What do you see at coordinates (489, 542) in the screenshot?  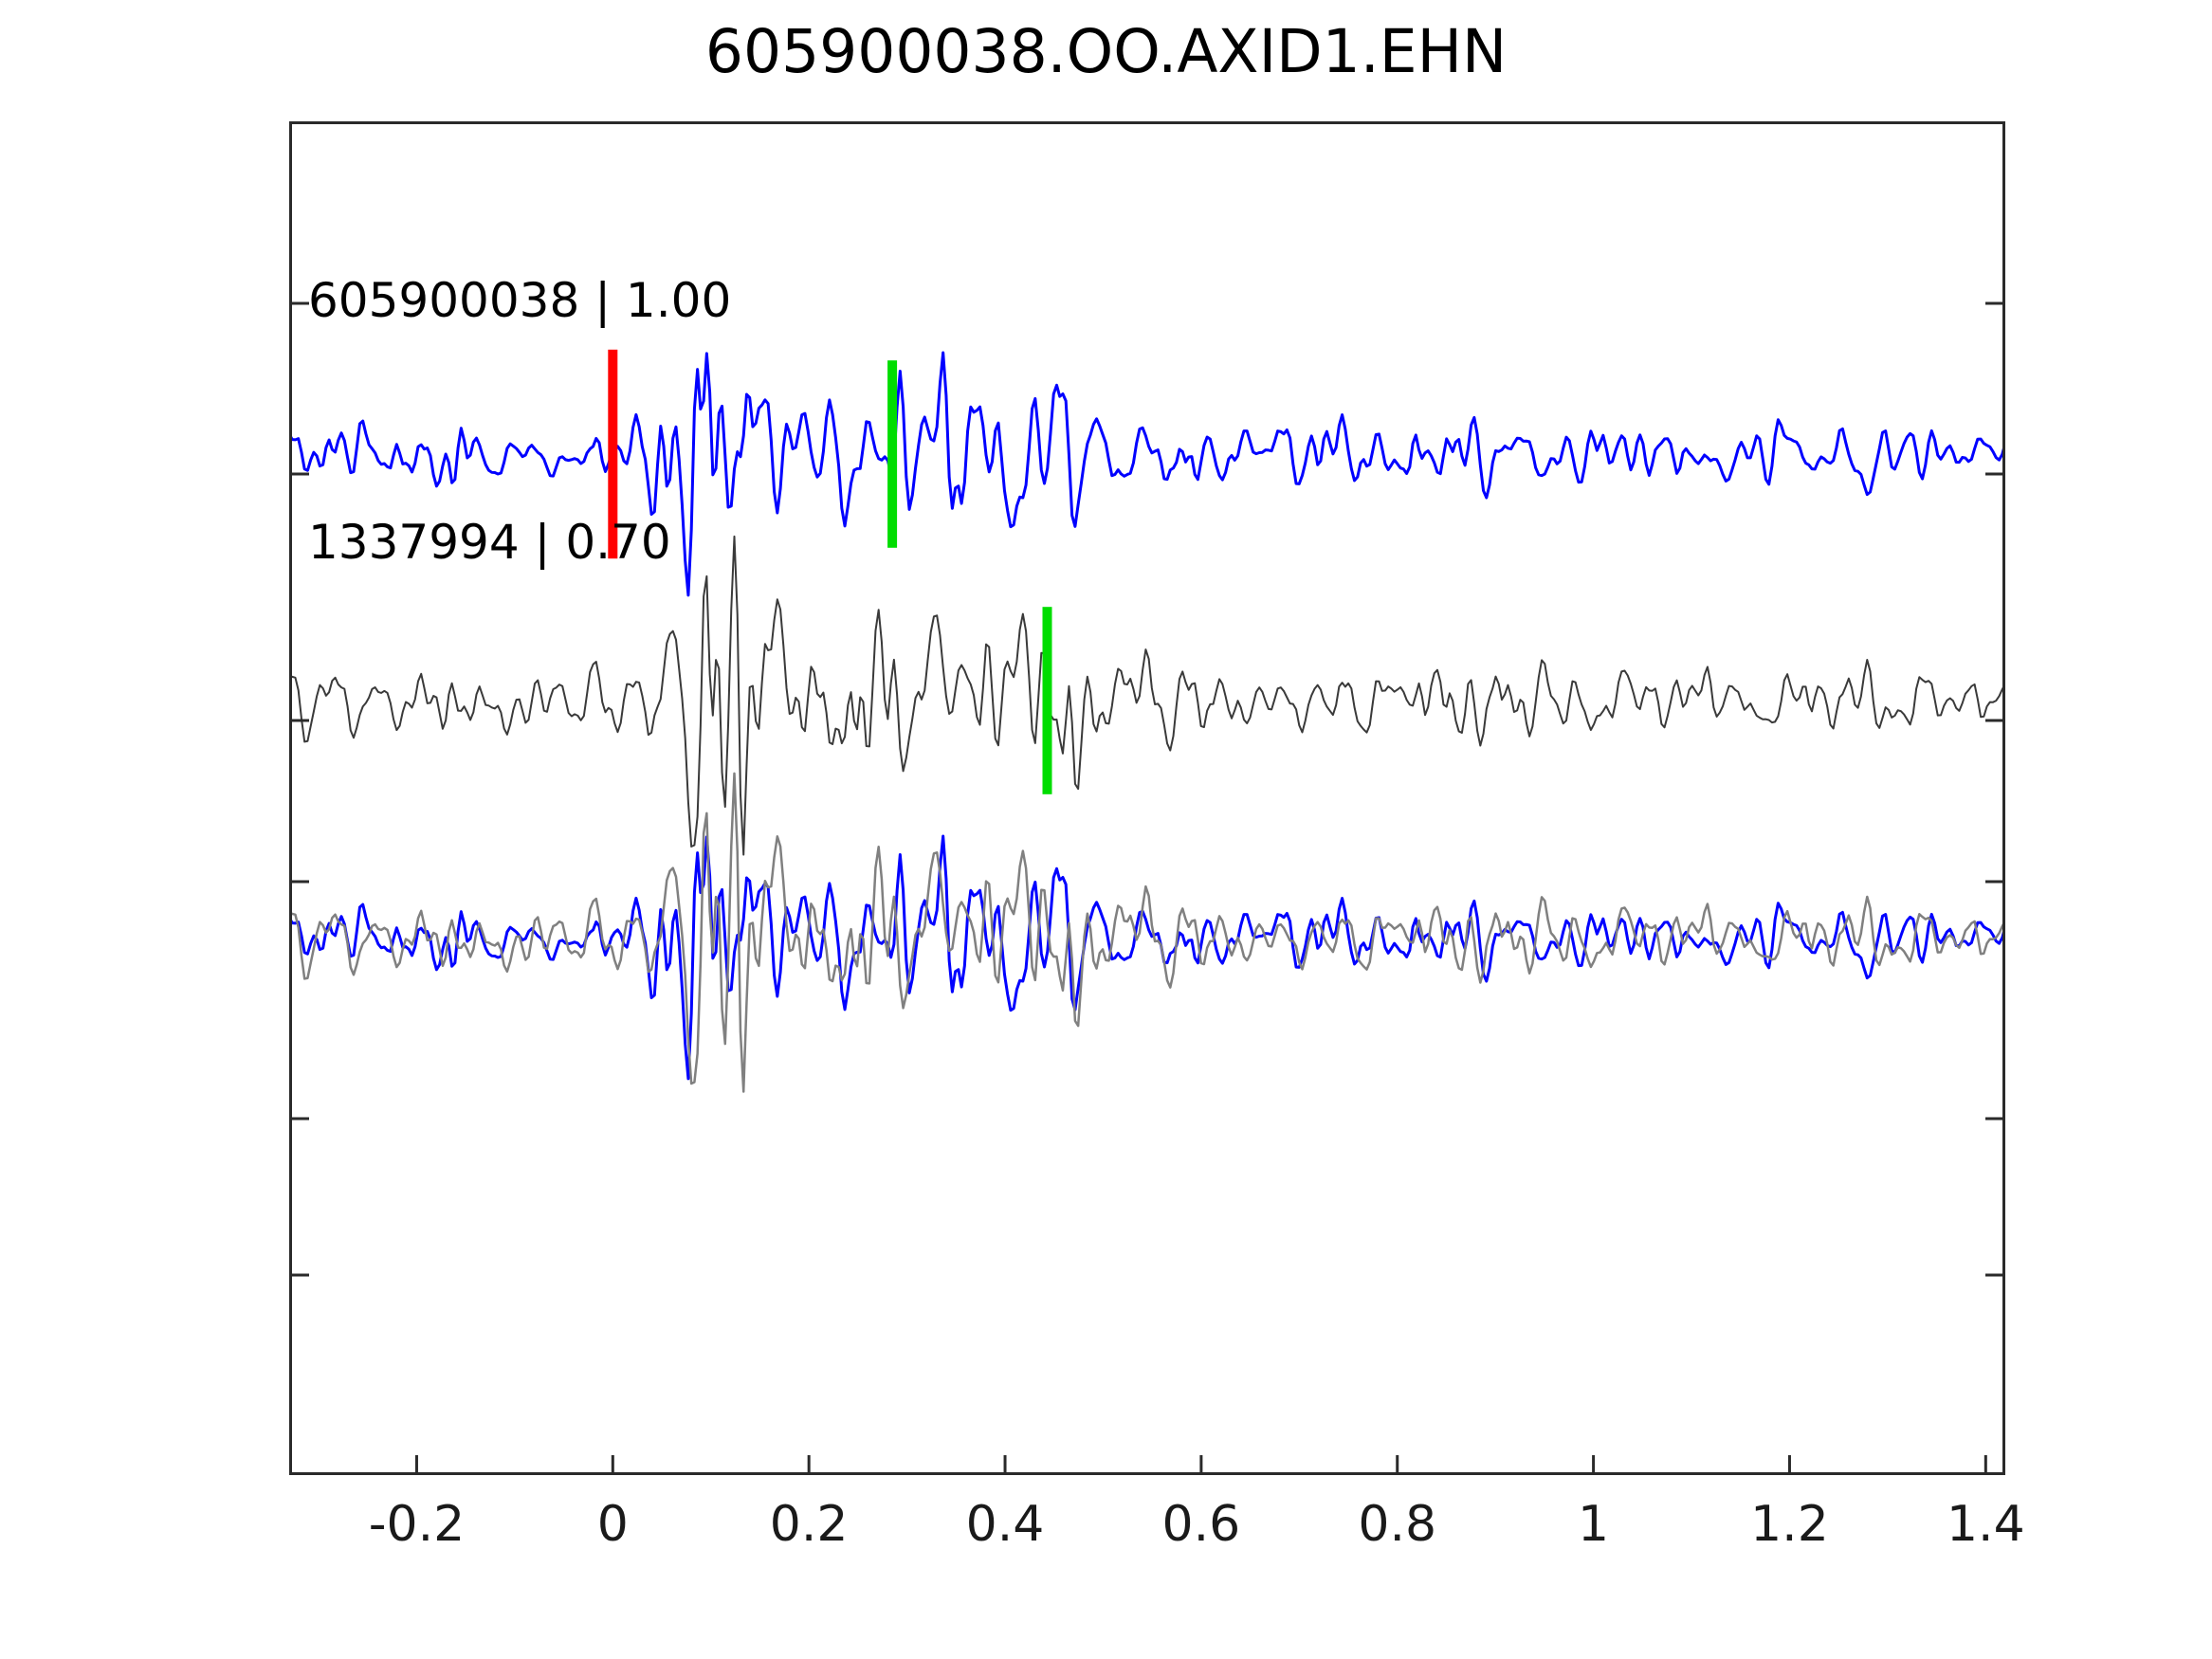 I see `trace-label: 1337994 | 0.70` at bounding box center [489, 542].